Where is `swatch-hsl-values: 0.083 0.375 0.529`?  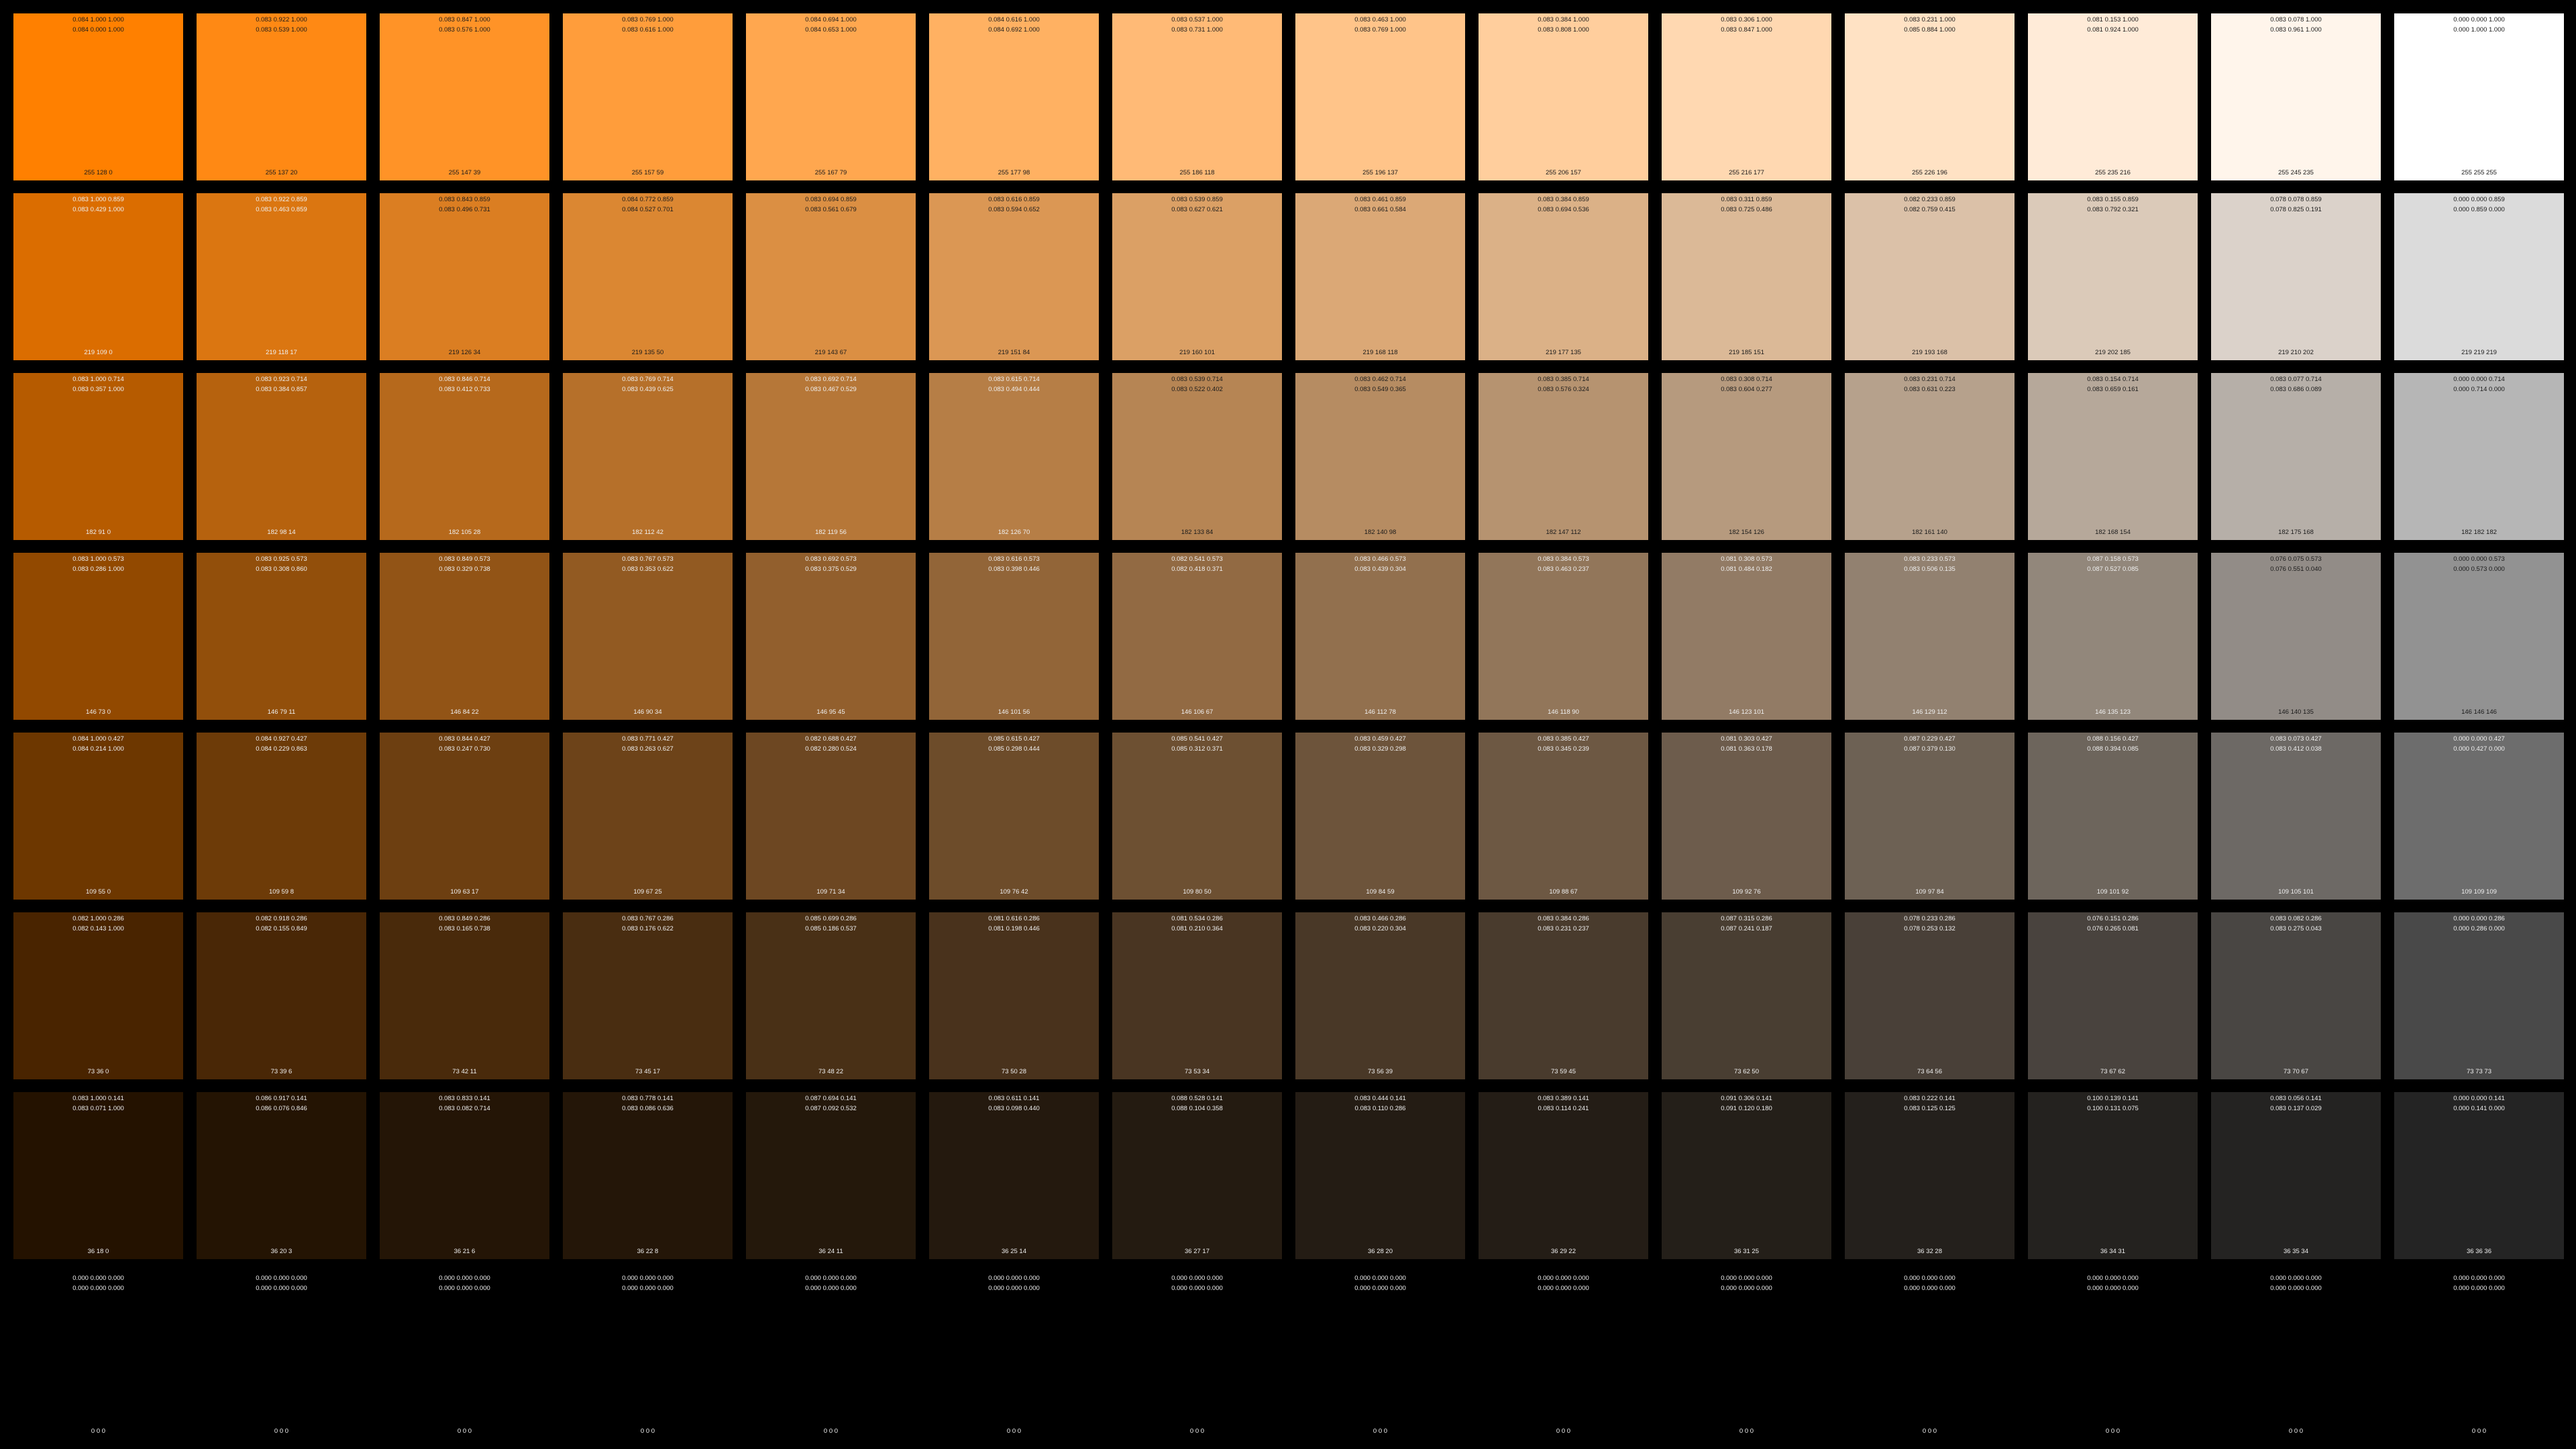 swatch-hsl-values: 0.083 0.375 0.529 is located at coordinates (831, 569).